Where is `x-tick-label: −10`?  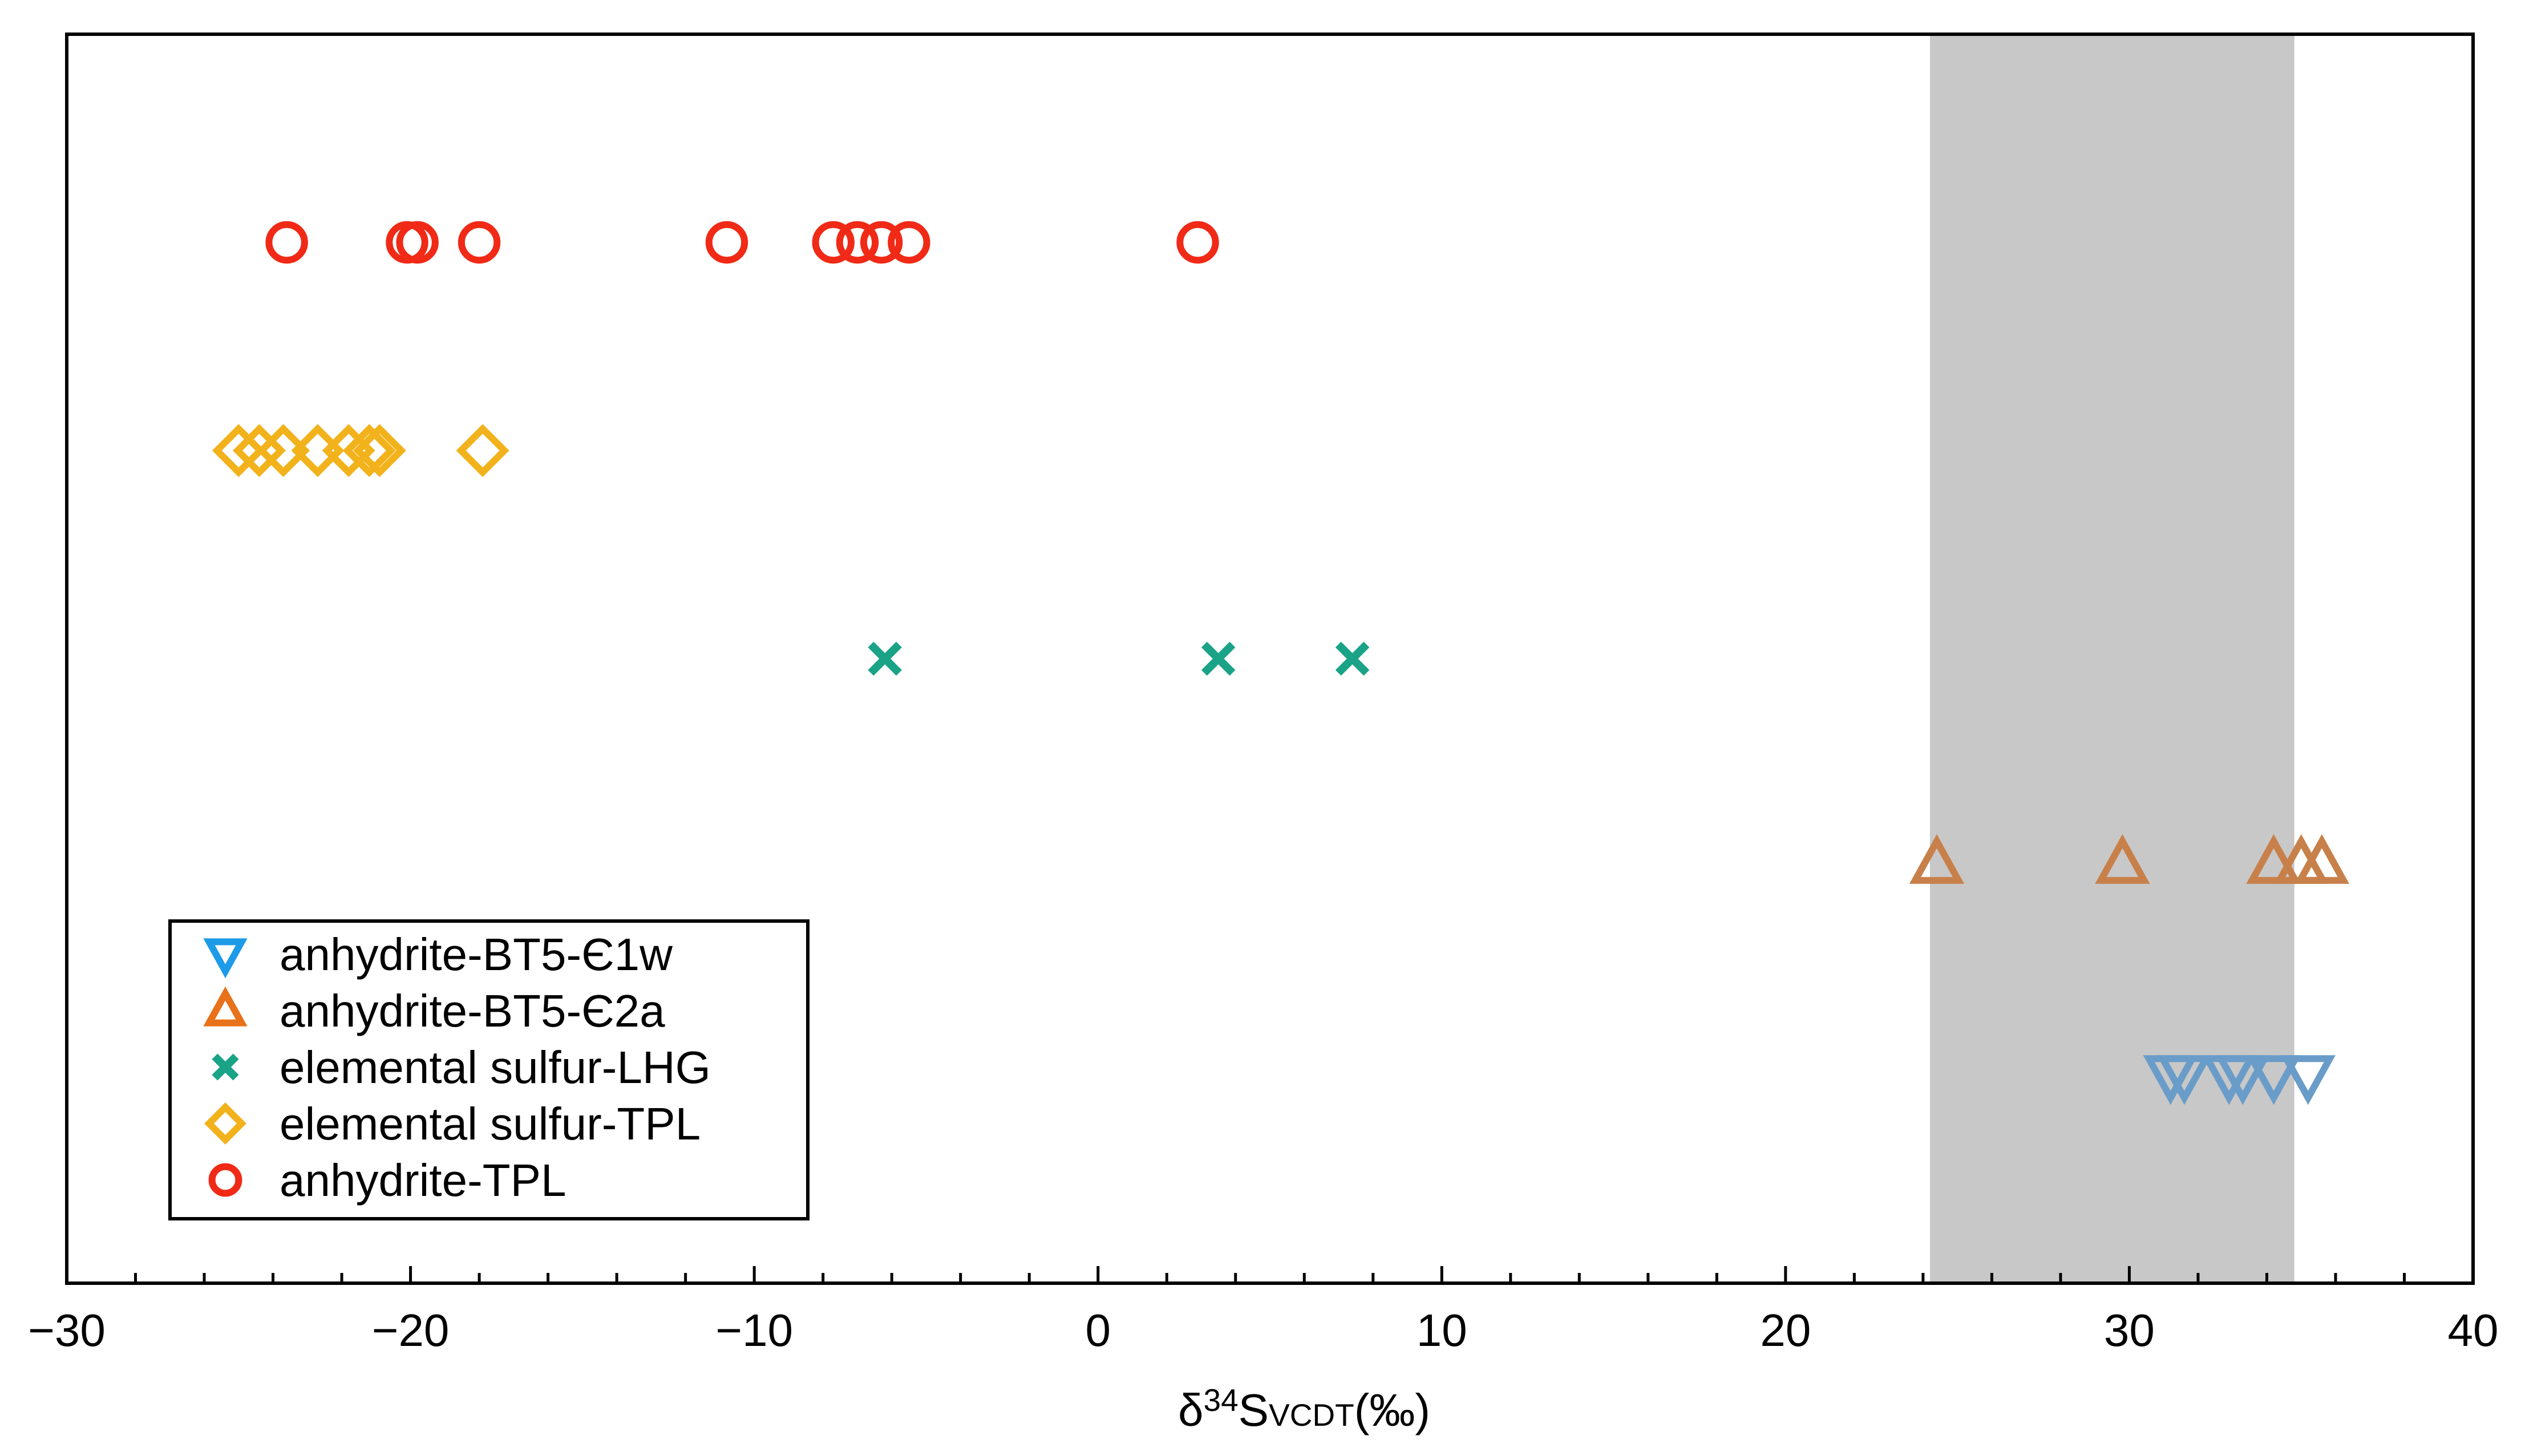 x-tick-label: −10 is located at coordinates (754, 1330).